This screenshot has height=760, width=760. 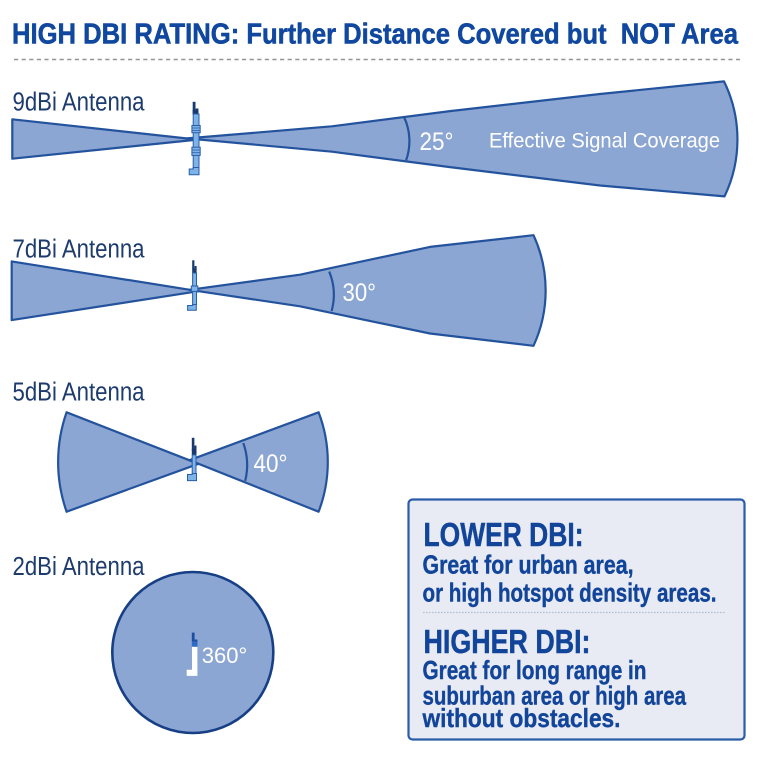 I want to click on svg-text: HIGHER DBI:, so click(x=507, y=641).